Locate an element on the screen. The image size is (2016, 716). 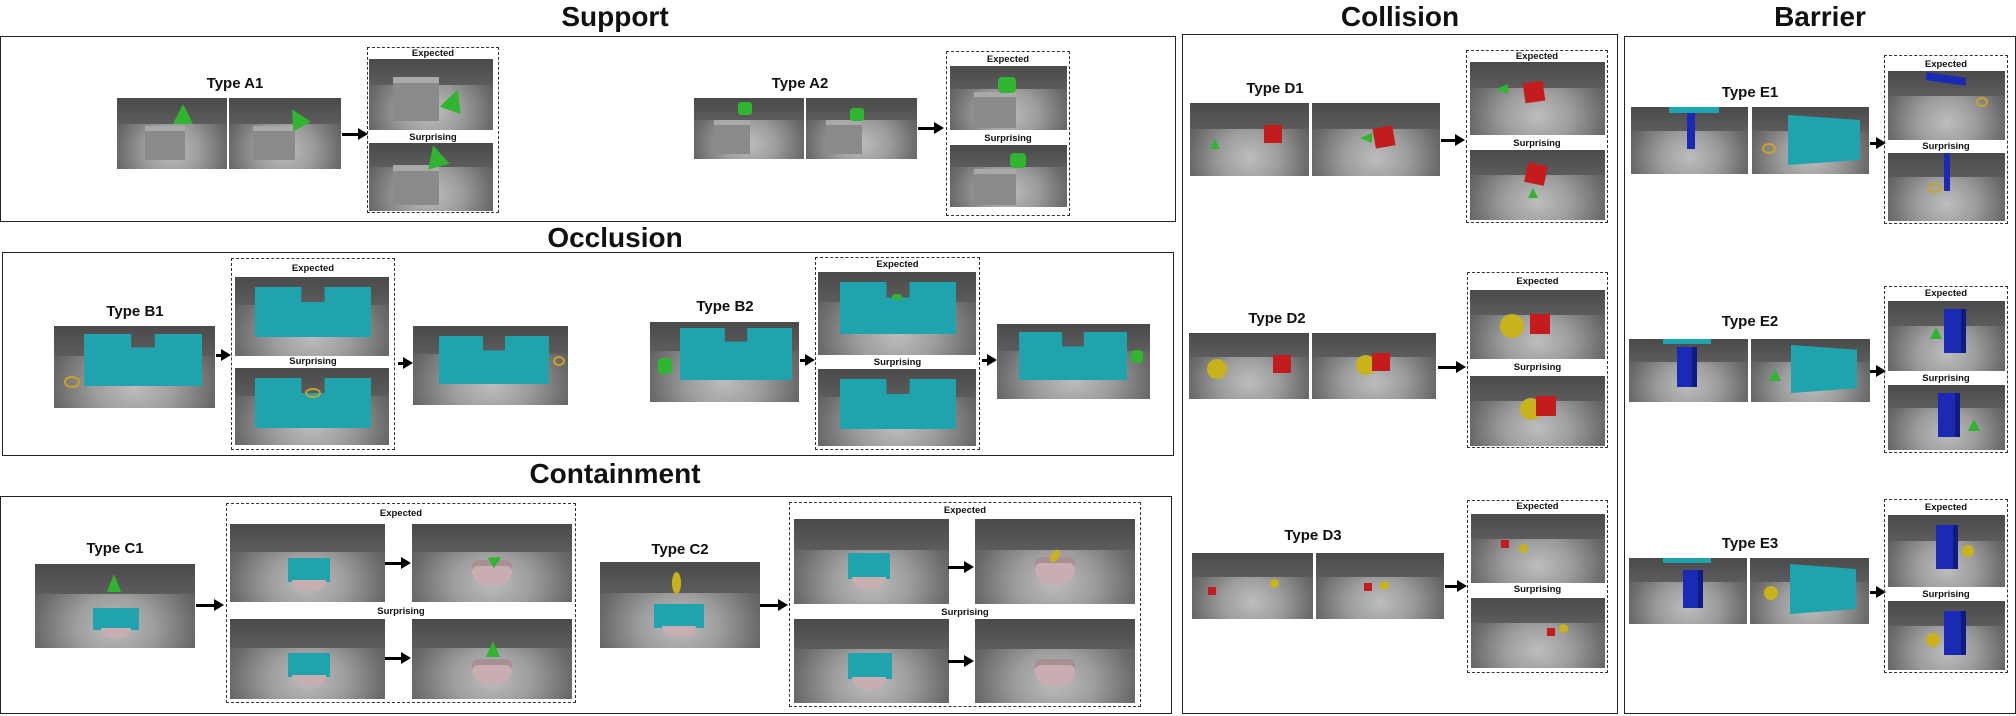
scene-c1-expected-a is located at coordinates (307, 563).